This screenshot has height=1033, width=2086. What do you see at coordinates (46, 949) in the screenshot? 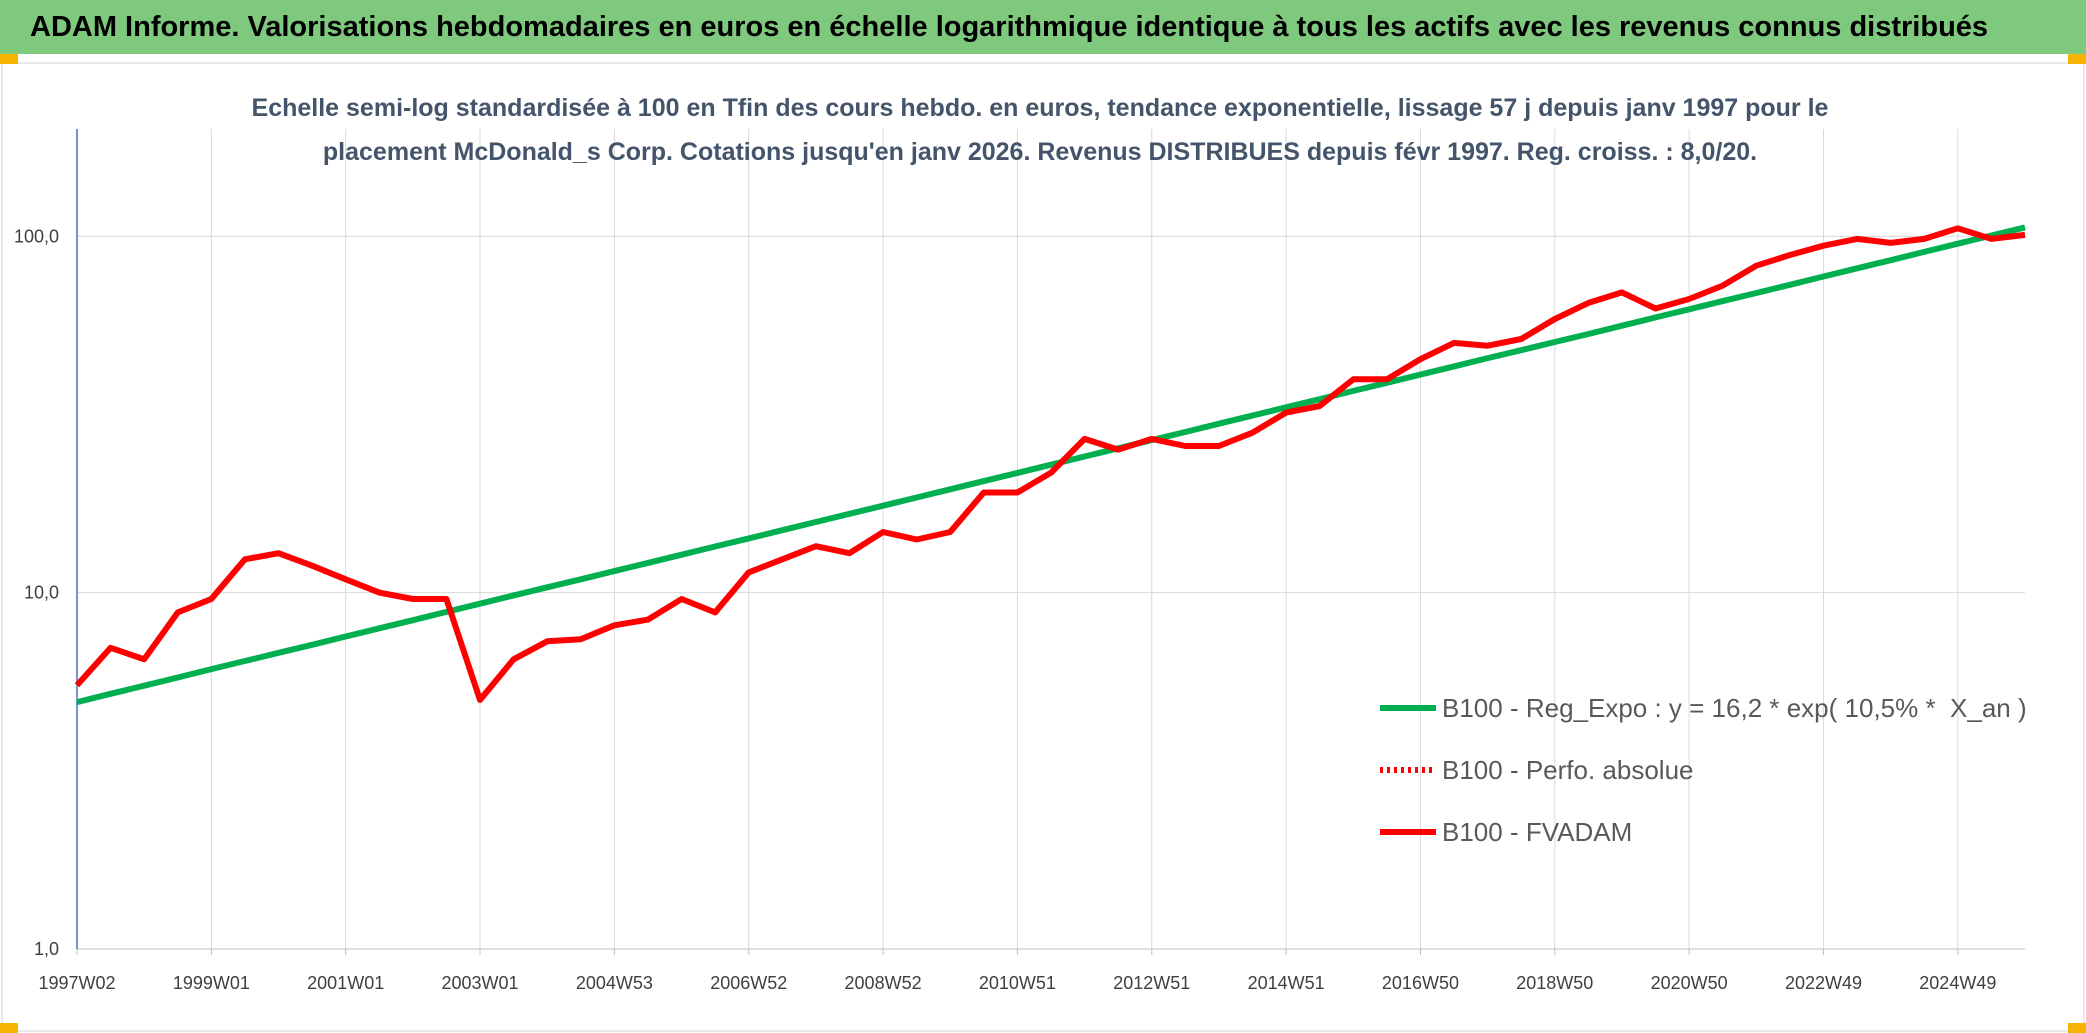
I see `y-tick-label: 1,0` at bounding box center [46, 949].